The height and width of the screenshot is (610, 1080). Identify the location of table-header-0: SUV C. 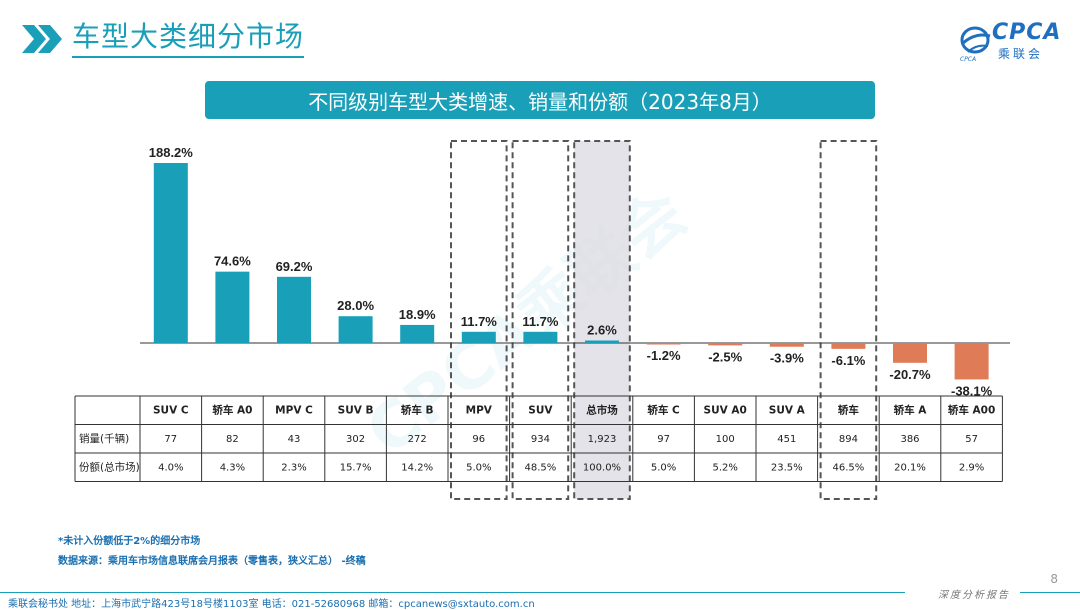
(171, 410).